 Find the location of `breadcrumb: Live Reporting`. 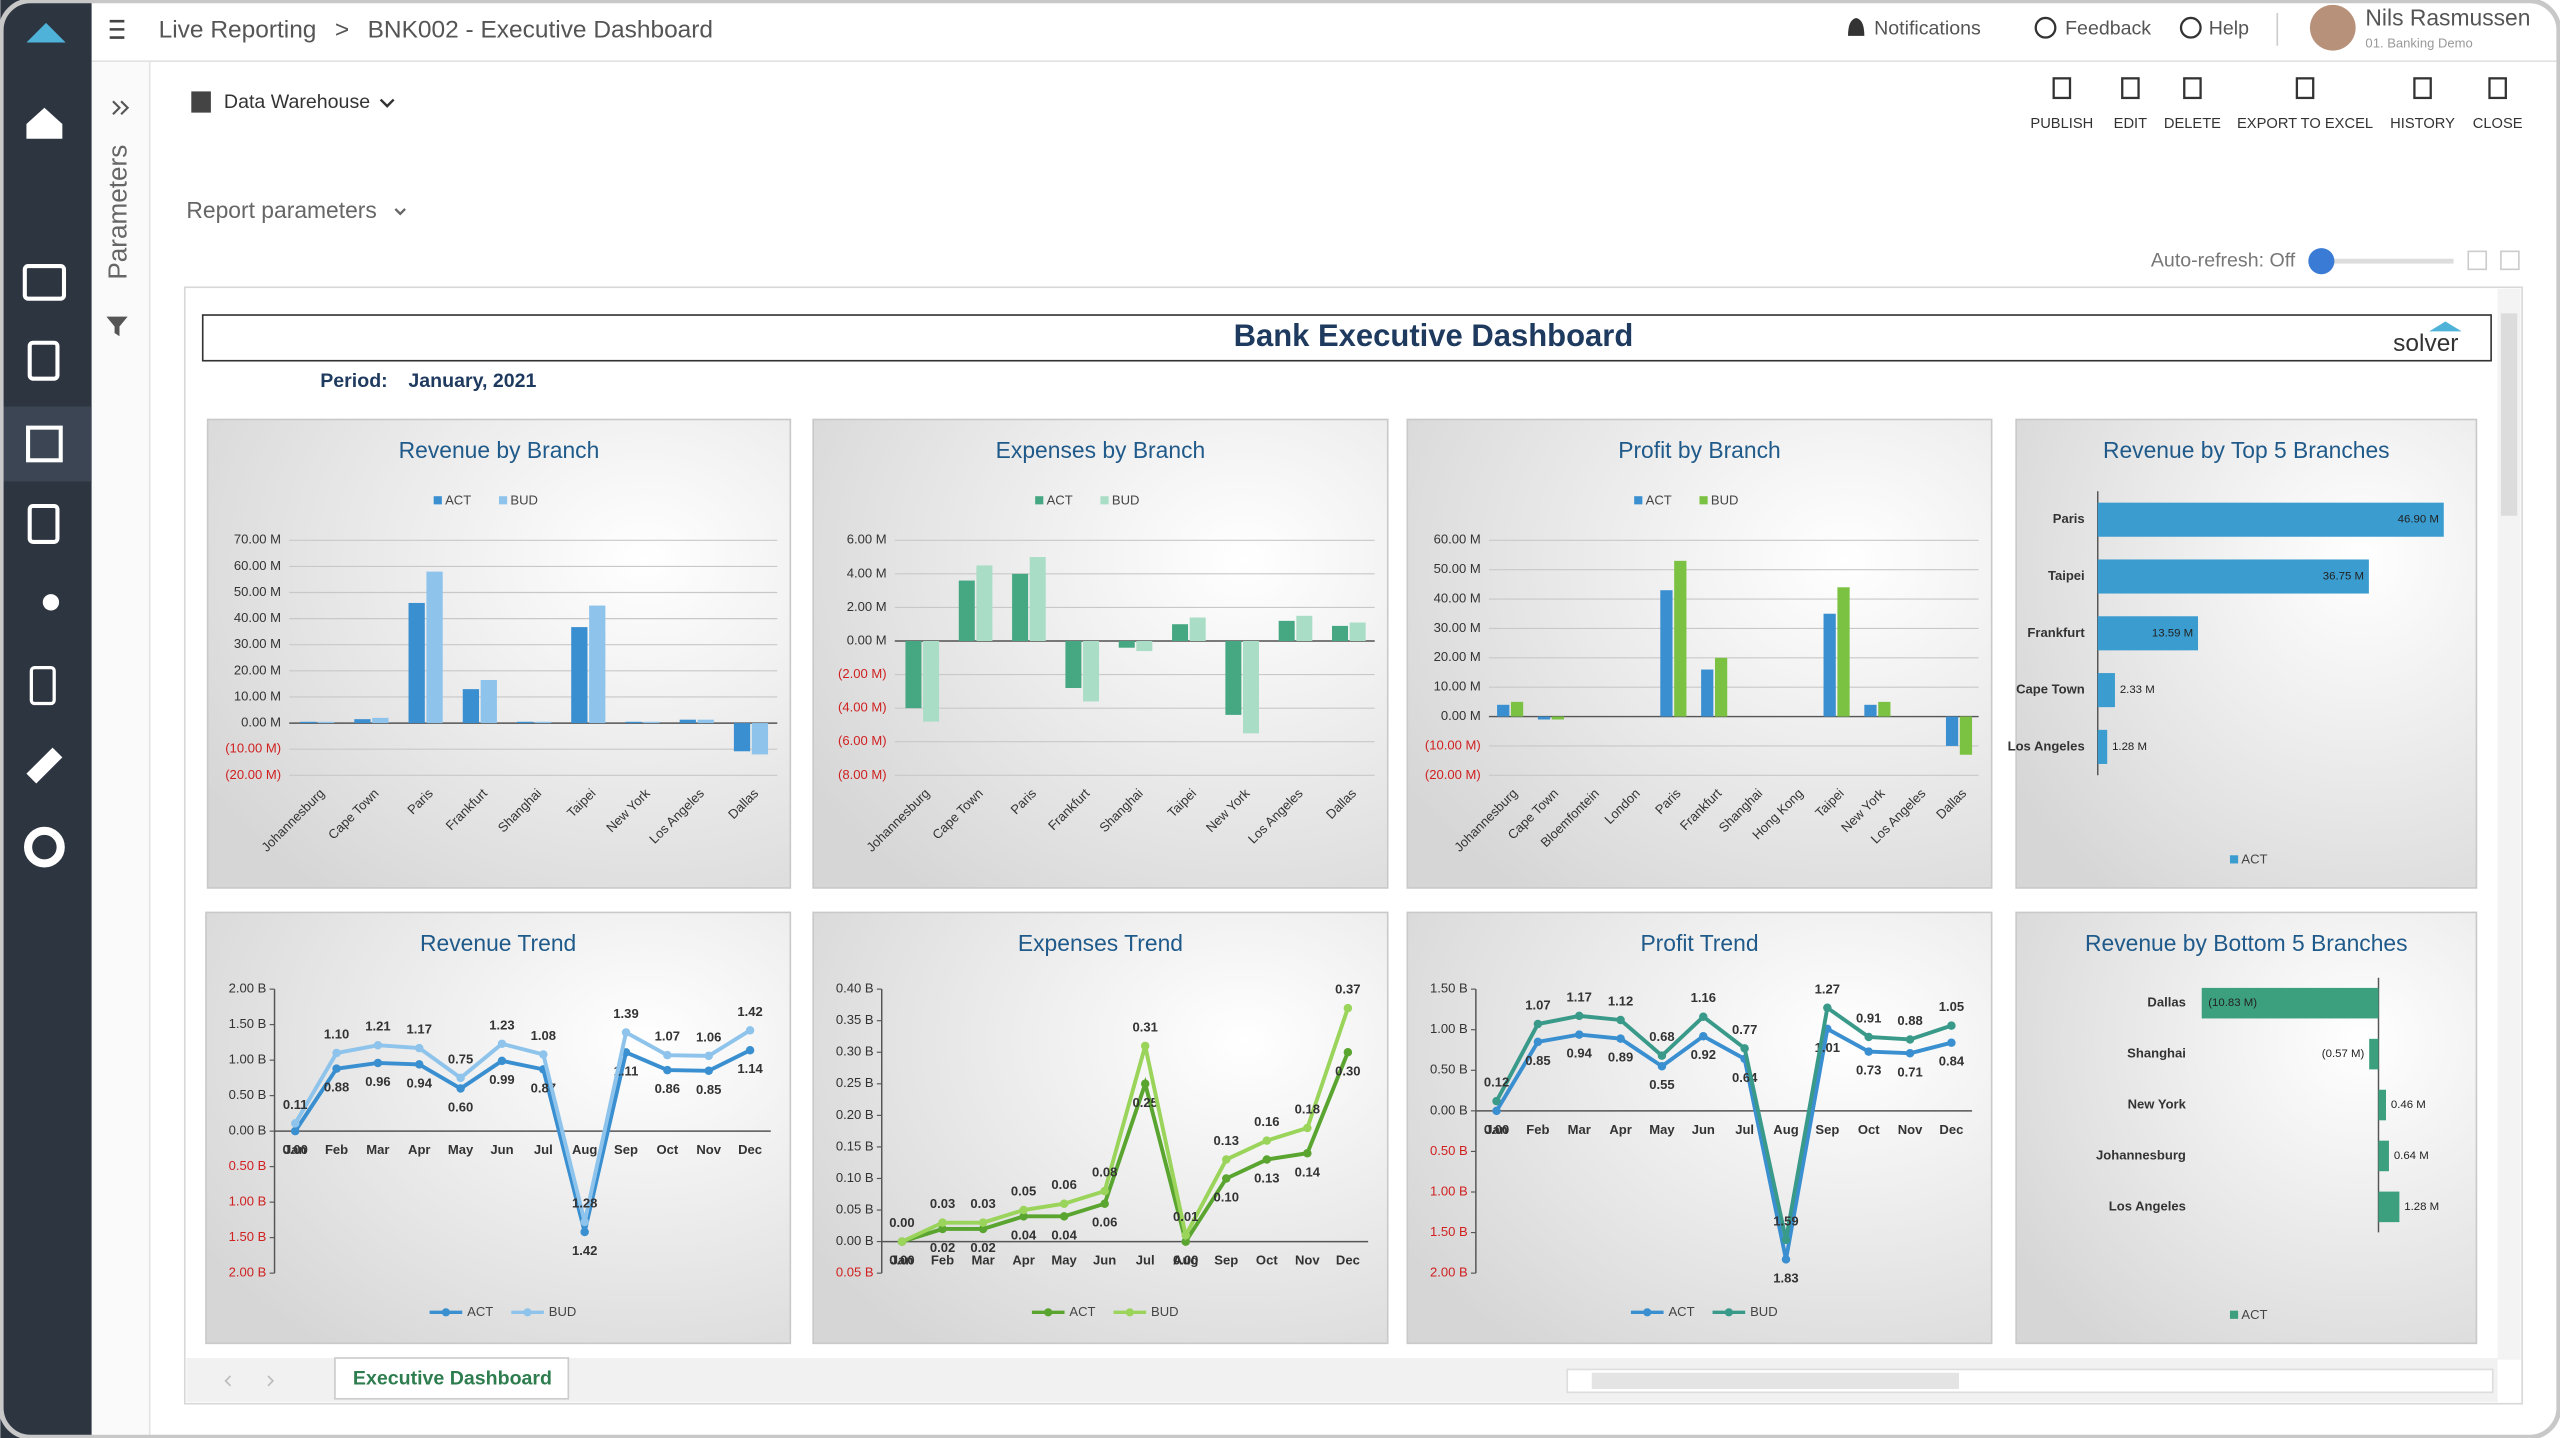

breadcrumb: Live Reporting is located at coordinates (238, 29).